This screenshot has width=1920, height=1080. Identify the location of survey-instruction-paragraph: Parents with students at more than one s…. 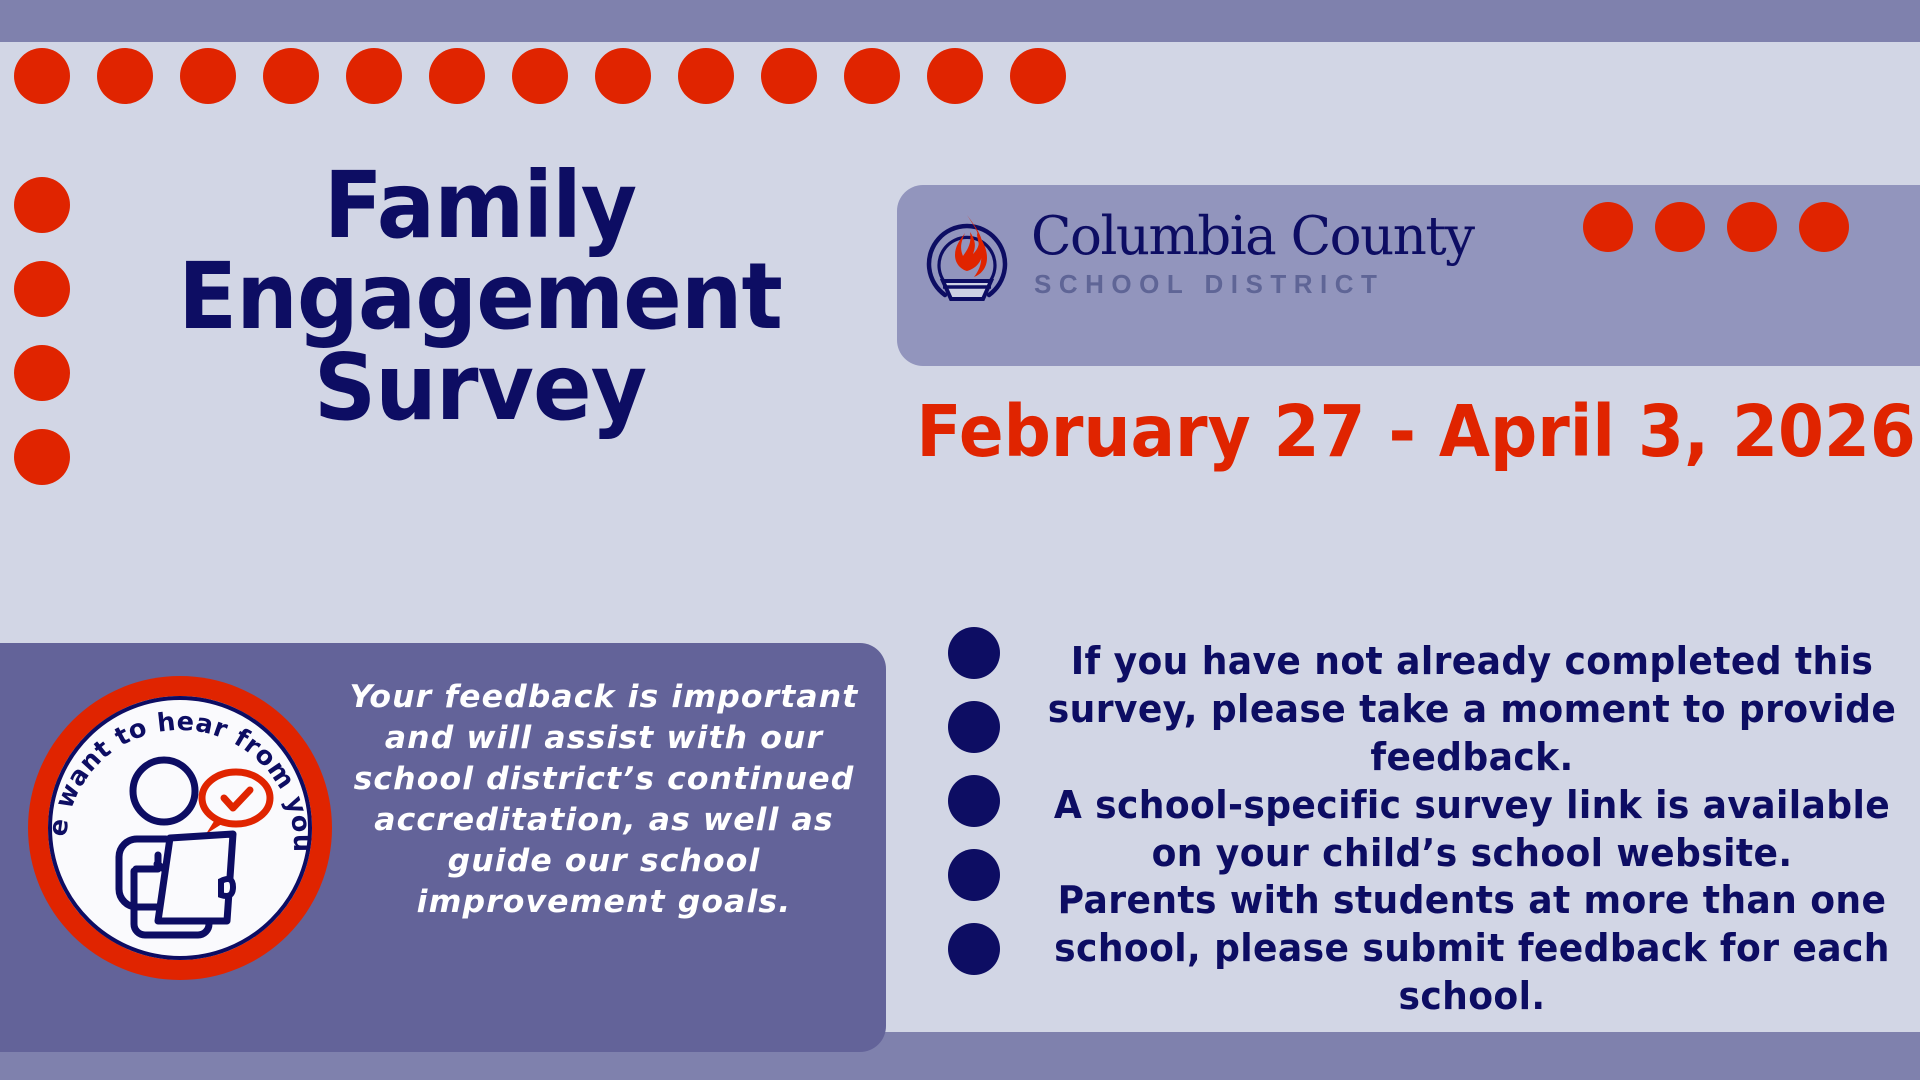
(1472, 948).